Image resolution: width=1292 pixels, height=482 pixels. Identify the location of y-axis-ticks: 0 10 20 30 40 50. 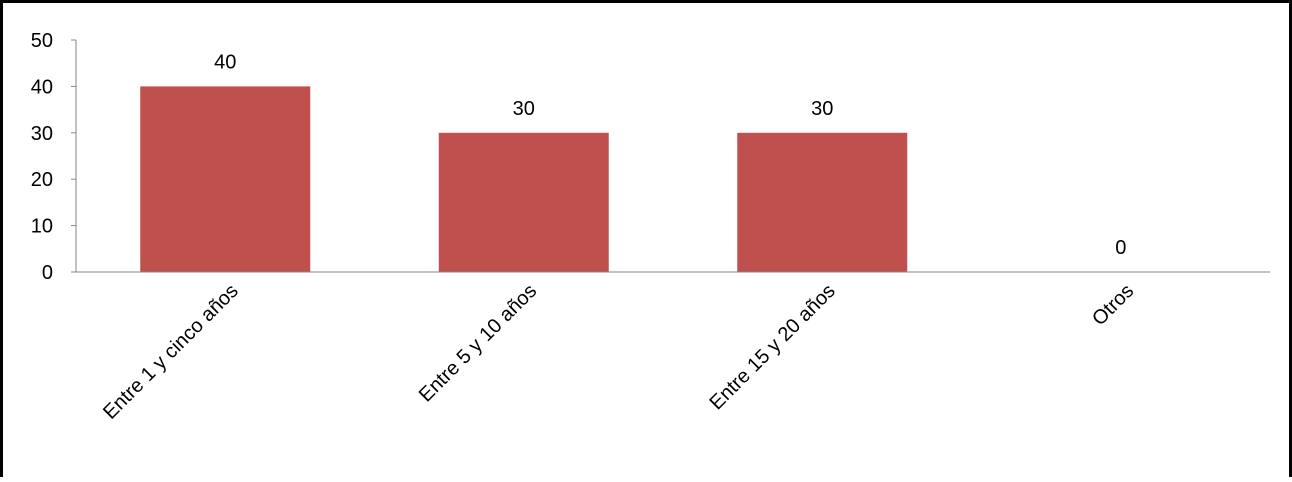
(53, 157).